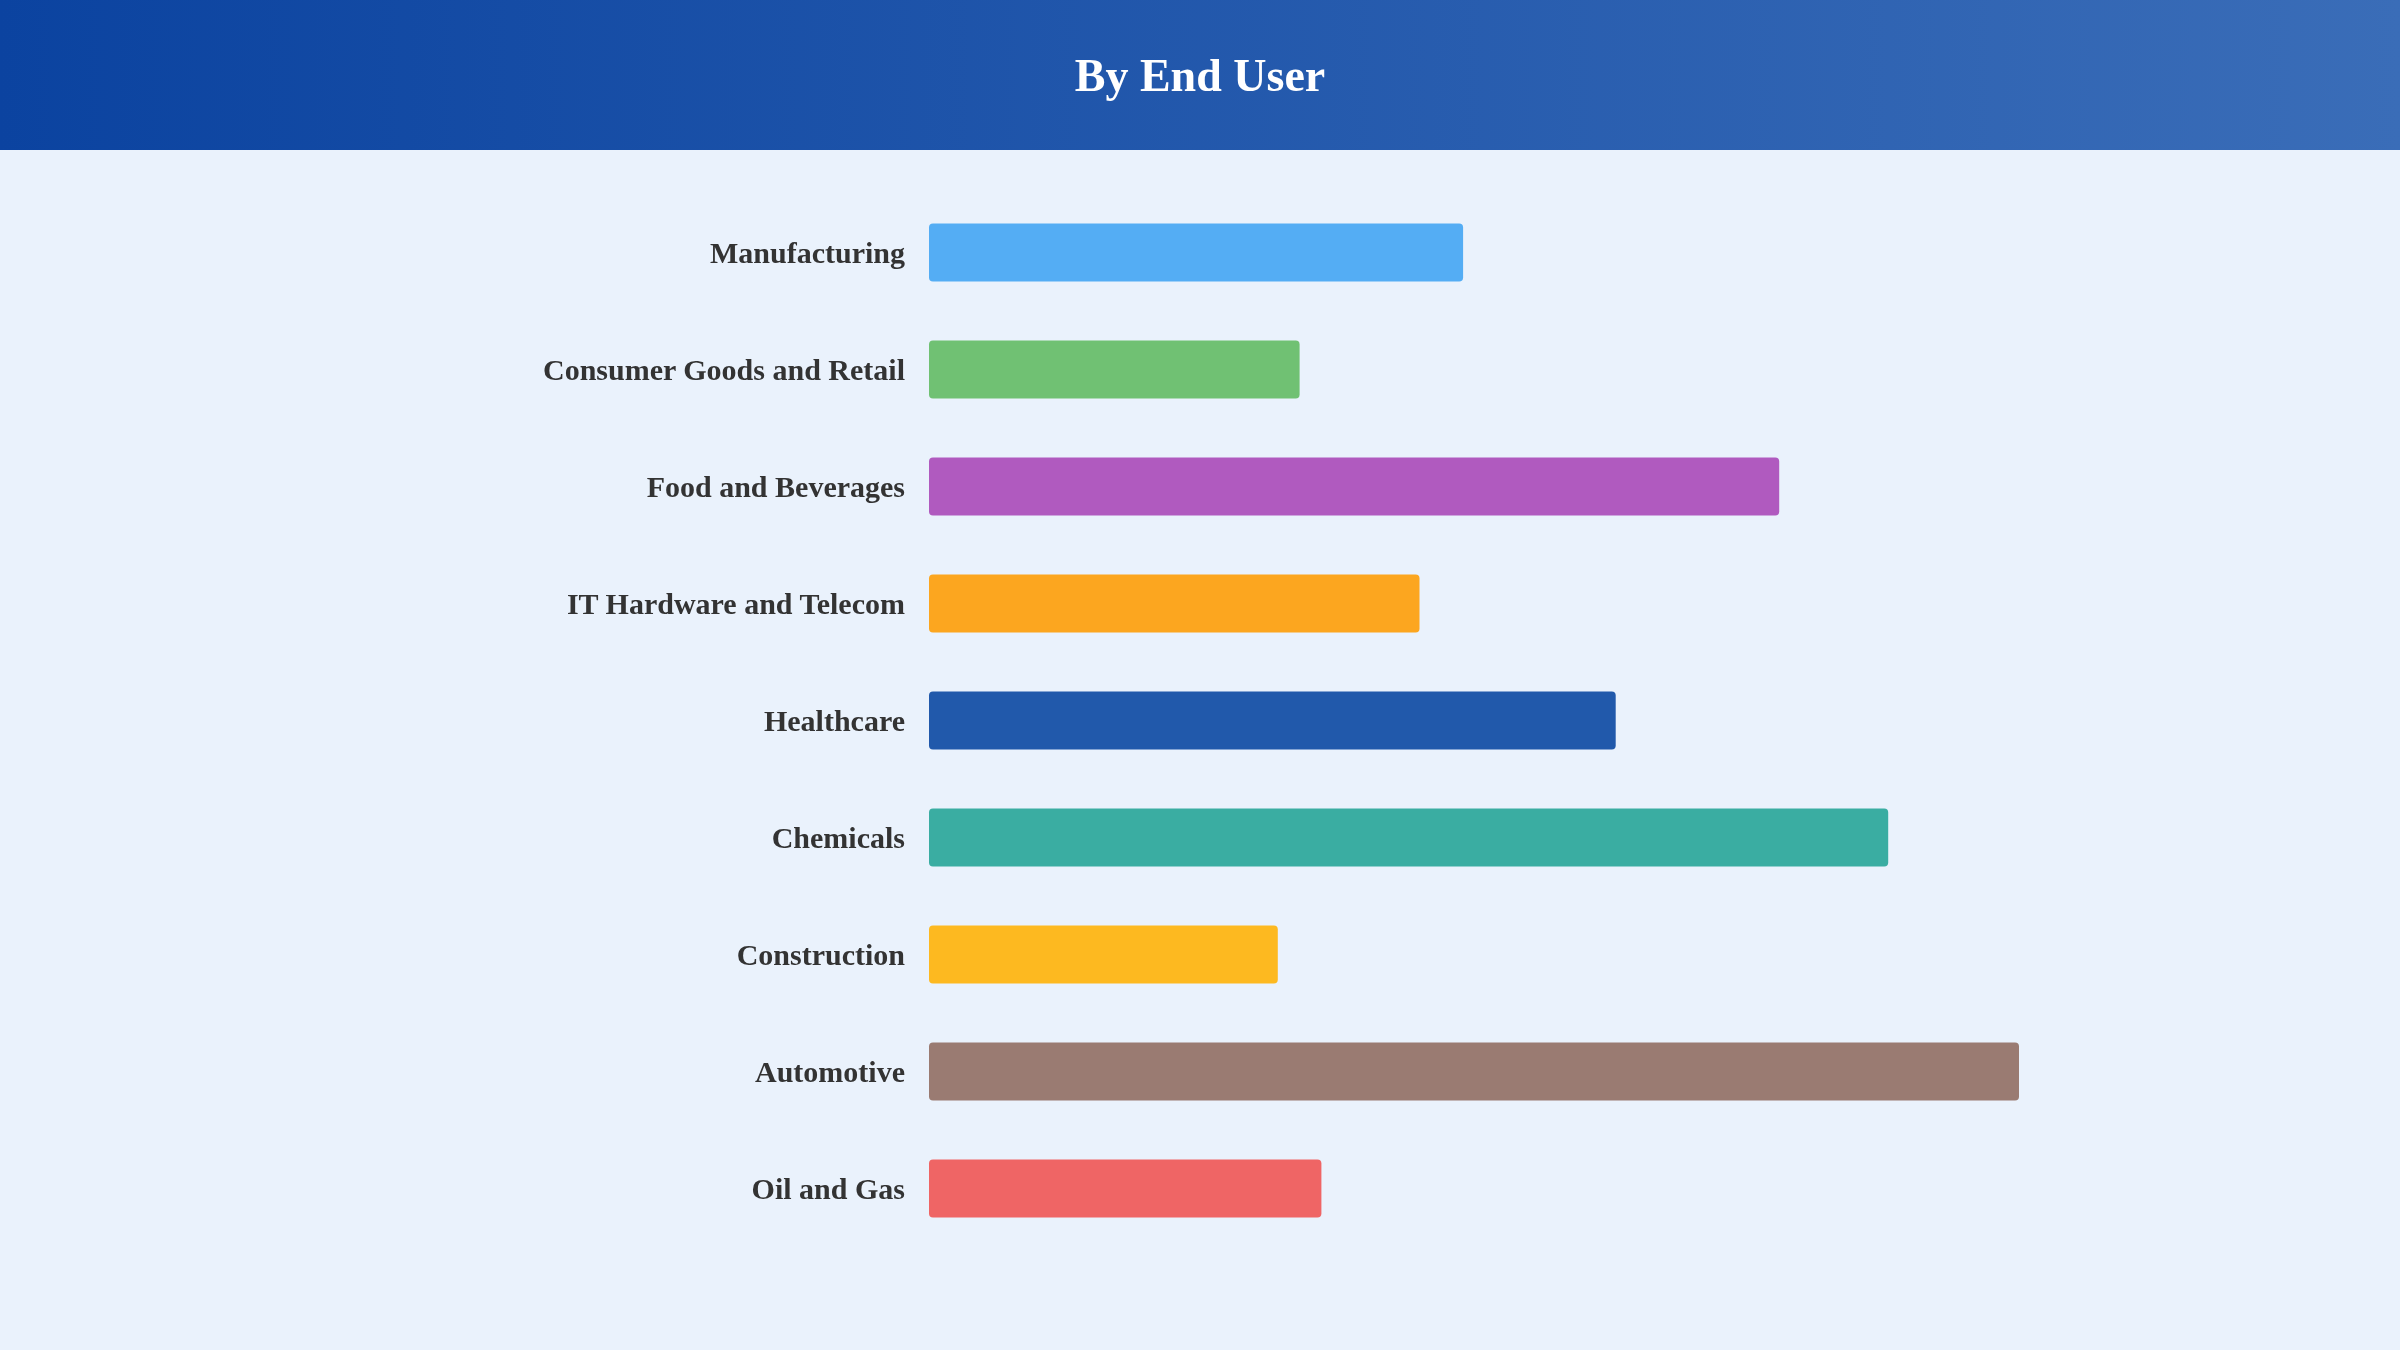 The width and height of the screenshot is (2400, 1350). I want to click on y-tick-label: Chemicals, so click(838, 837).